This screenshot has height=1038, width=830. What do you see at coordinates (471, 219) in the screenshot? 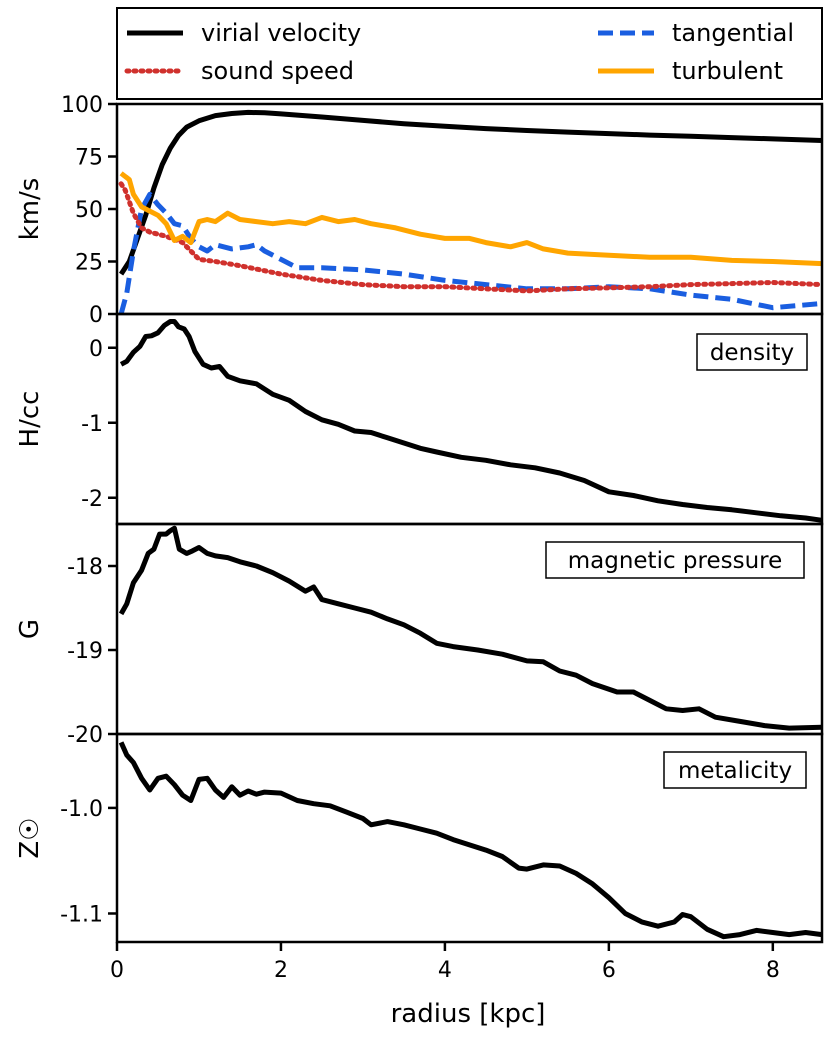
I see `series-line-turbulent` at bounding box center [471, 219].